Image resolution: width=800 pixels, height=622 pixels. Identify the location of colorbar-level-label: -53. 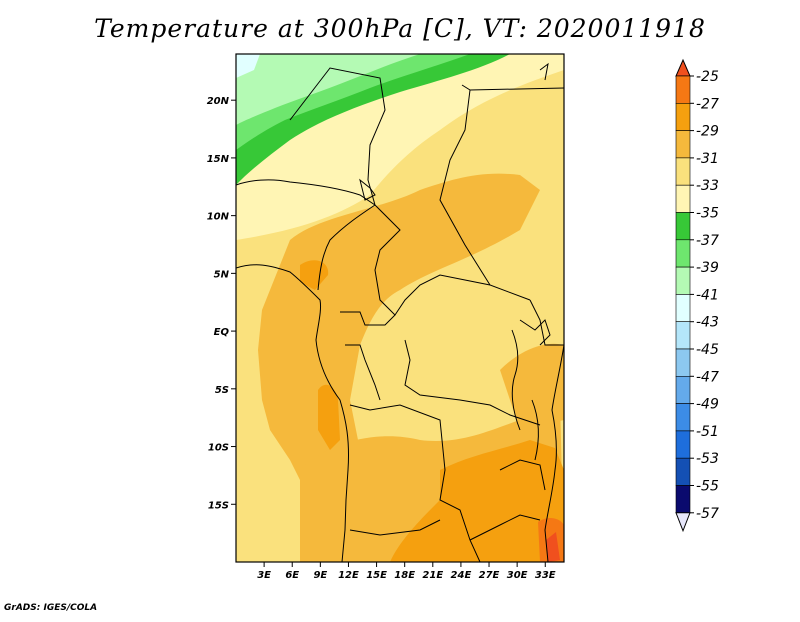
(707, 459).